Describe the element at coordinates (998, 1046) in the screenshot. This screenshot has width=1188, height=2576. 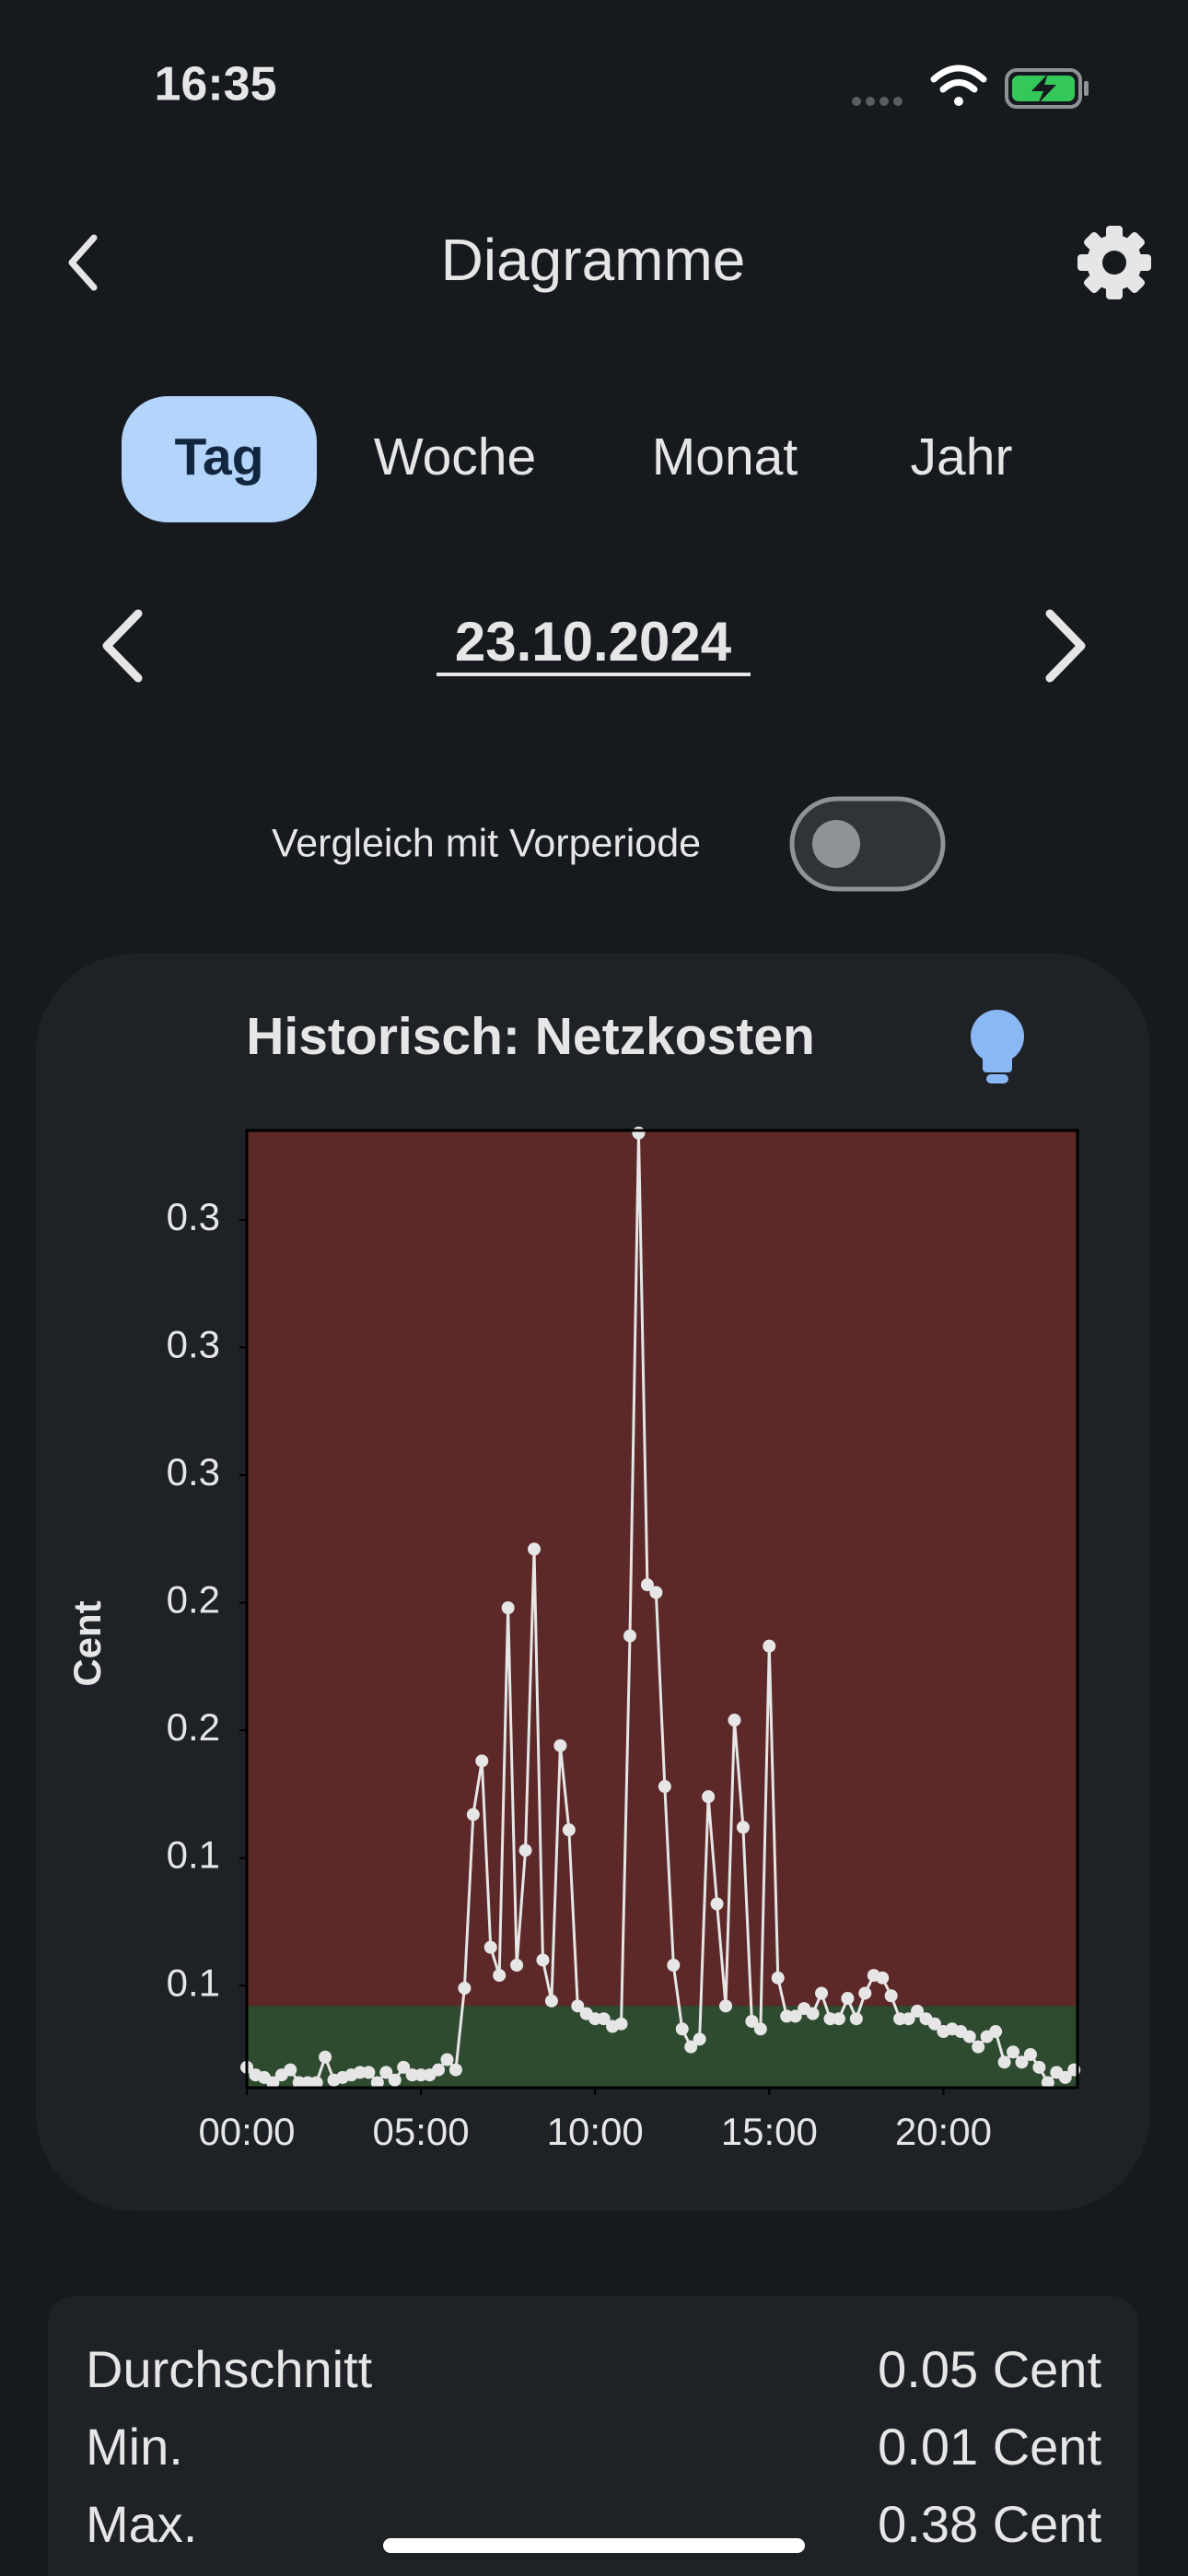
I see `hint-button` at that location.